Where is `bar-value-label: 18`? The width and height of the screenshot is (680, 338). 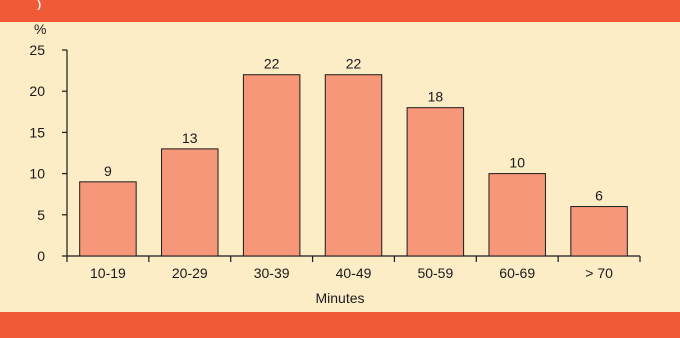 bar-value-label: 18 is located at coordinates (436, 97).